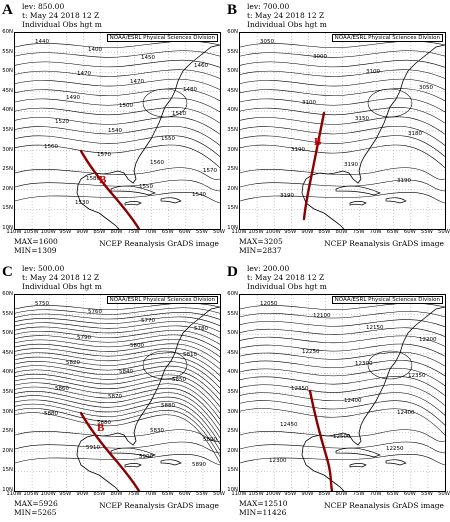  Describe the element at coordinates (201, 329) in the screenshot. I see `contour-value-label: 5780` at that location.